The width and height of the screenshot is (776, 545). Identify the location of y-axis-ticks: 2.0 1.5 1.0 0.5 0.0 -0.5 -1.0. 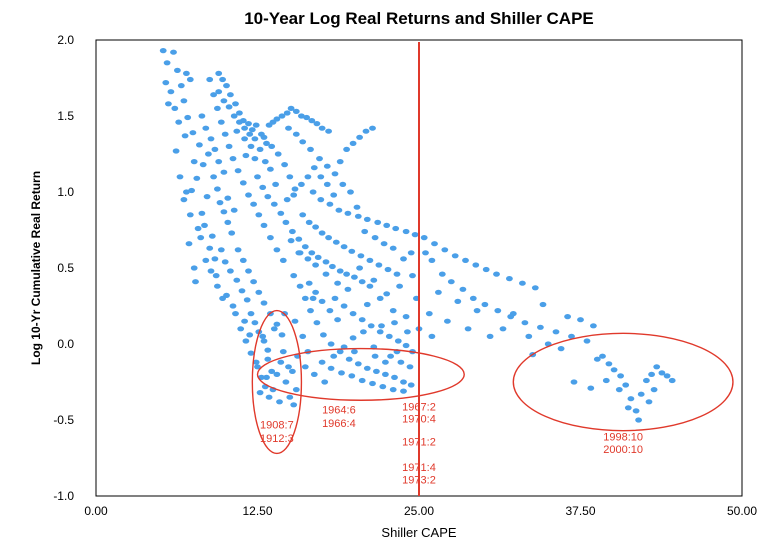
(63, 268).